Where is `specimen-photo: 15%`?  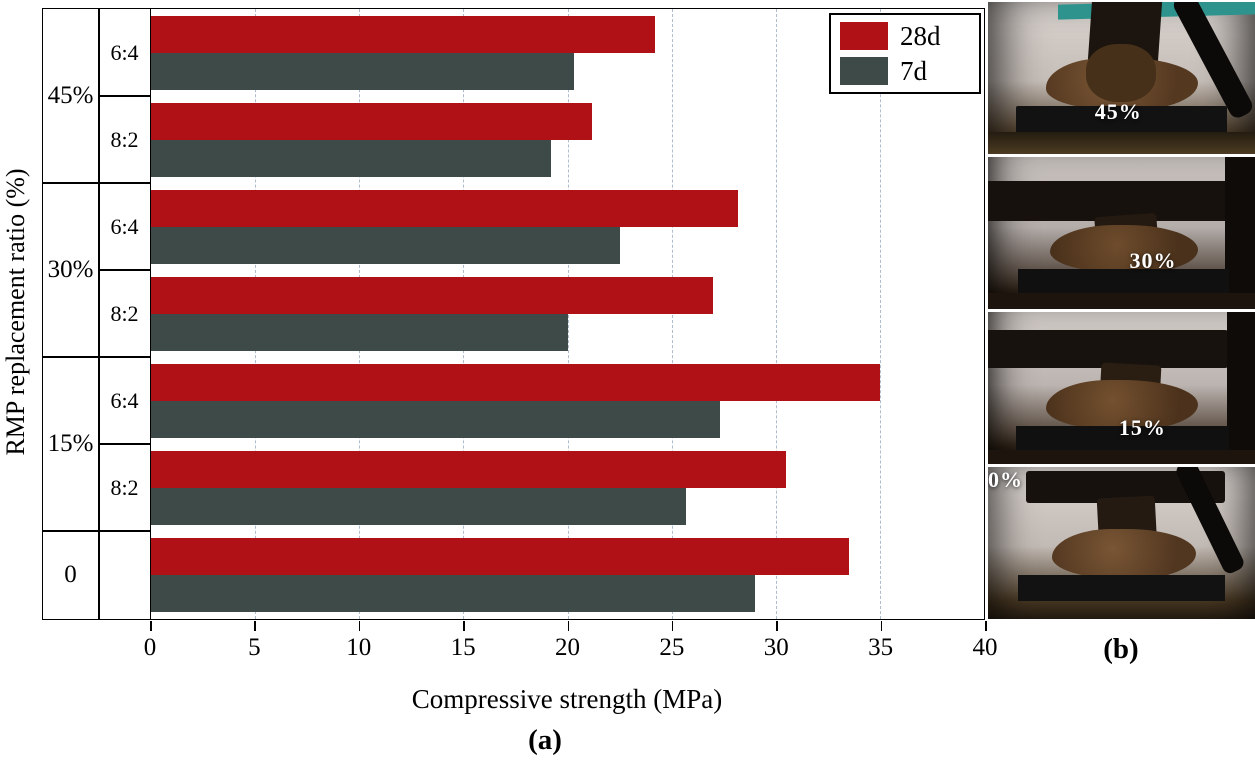
specimen-photo: 15% is located at coordinates (1121, 388).